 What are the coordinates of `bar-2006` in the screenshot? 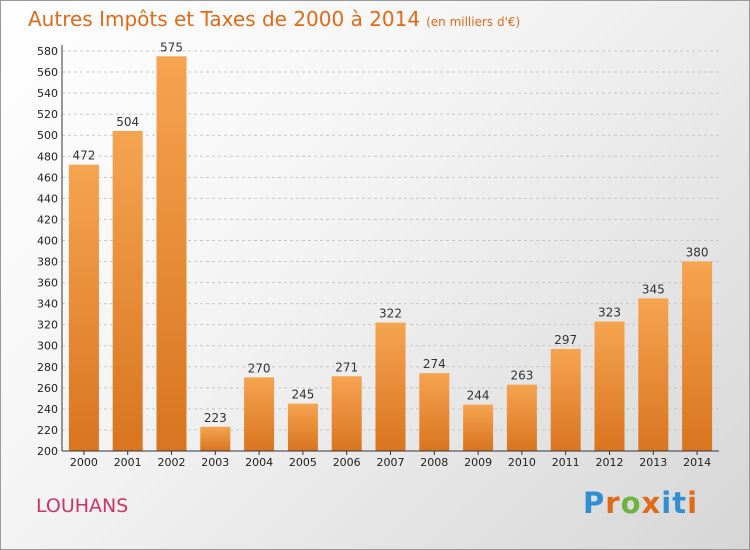 It's located at (346, 413).